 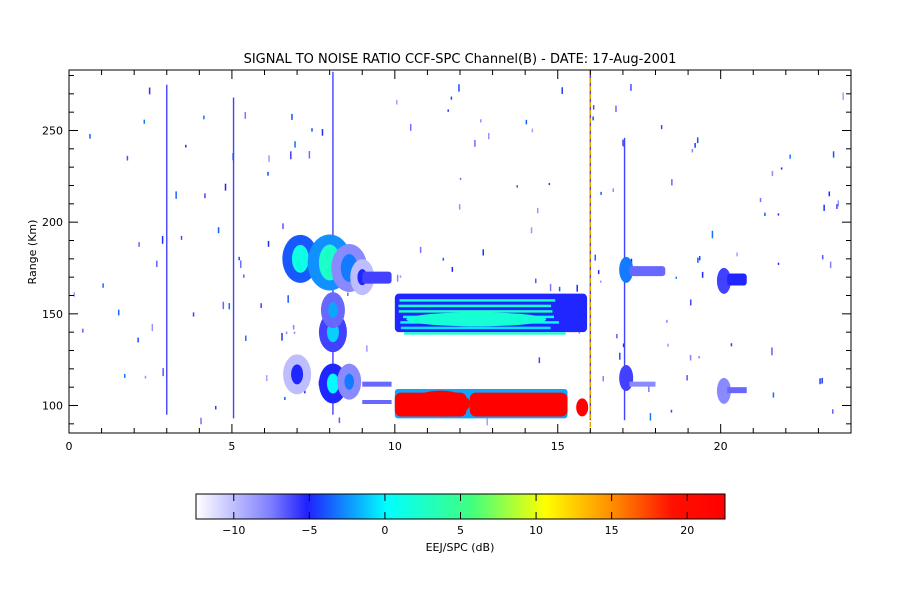 What do you see at coordinates (582, 407) in the screenshot?
I see `lower-echo-tail` at bounding box center [582, 407].